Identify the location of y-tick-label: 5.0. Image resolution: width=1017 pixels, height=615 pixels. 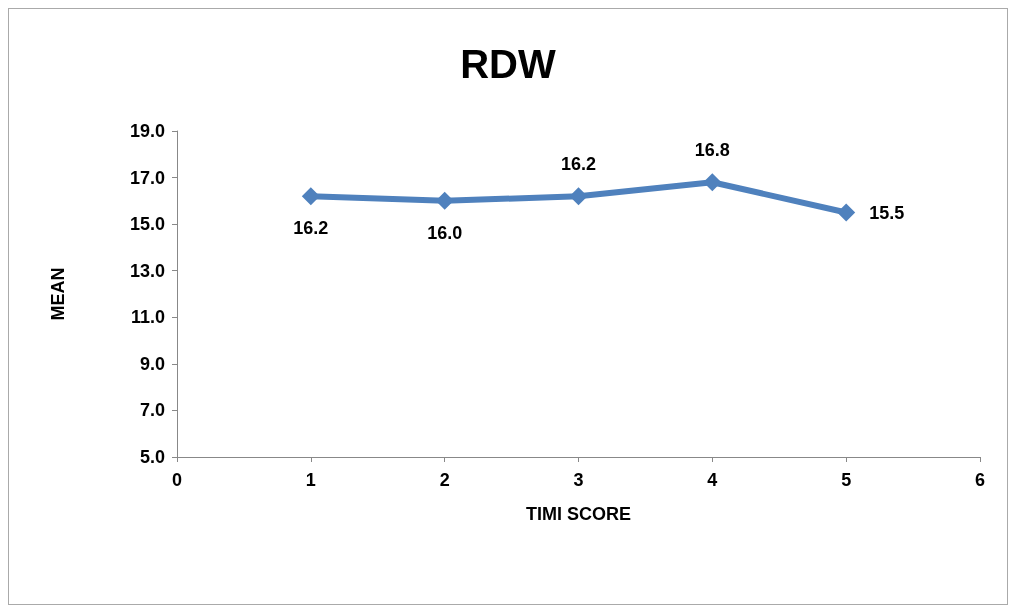
(152, 457).